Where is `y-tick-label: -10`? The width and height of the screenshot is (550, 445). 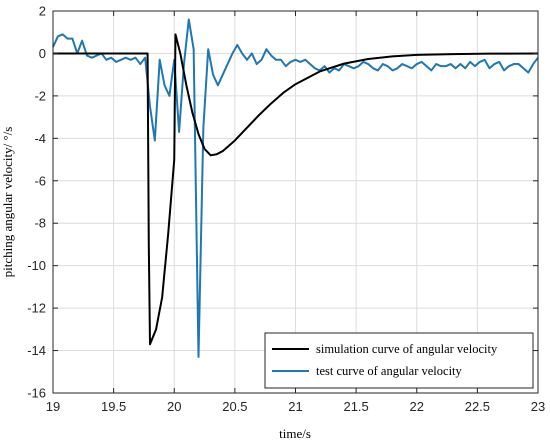
y-tick-label: -10 is located at coordinates (36, 265).